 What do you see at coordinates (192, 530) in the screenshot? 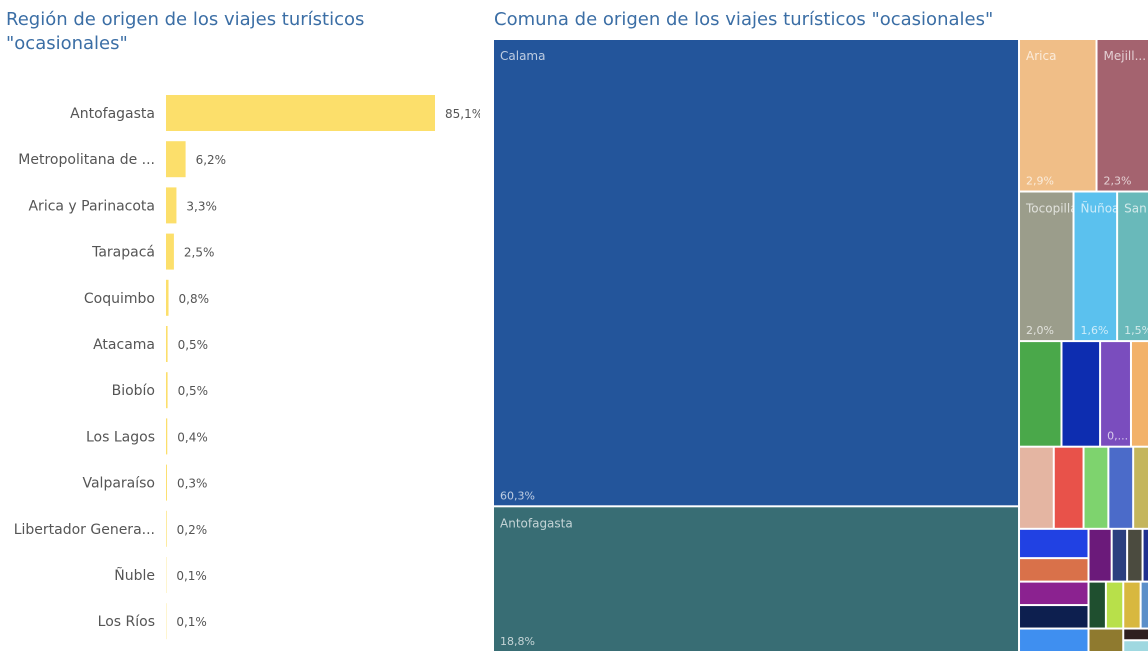
I see `data-label: 0,2%` at bounding box center [192, 530].